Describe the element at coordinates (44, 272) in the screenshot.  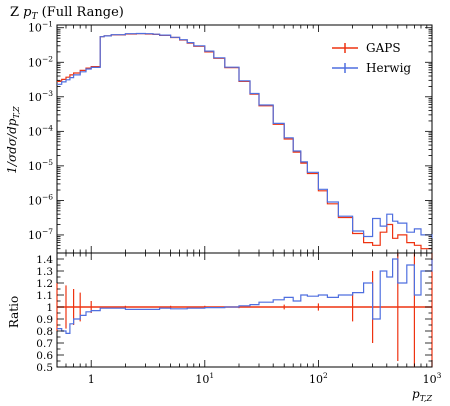
I see `ratio-y-tick-label: 1.3` at that location.